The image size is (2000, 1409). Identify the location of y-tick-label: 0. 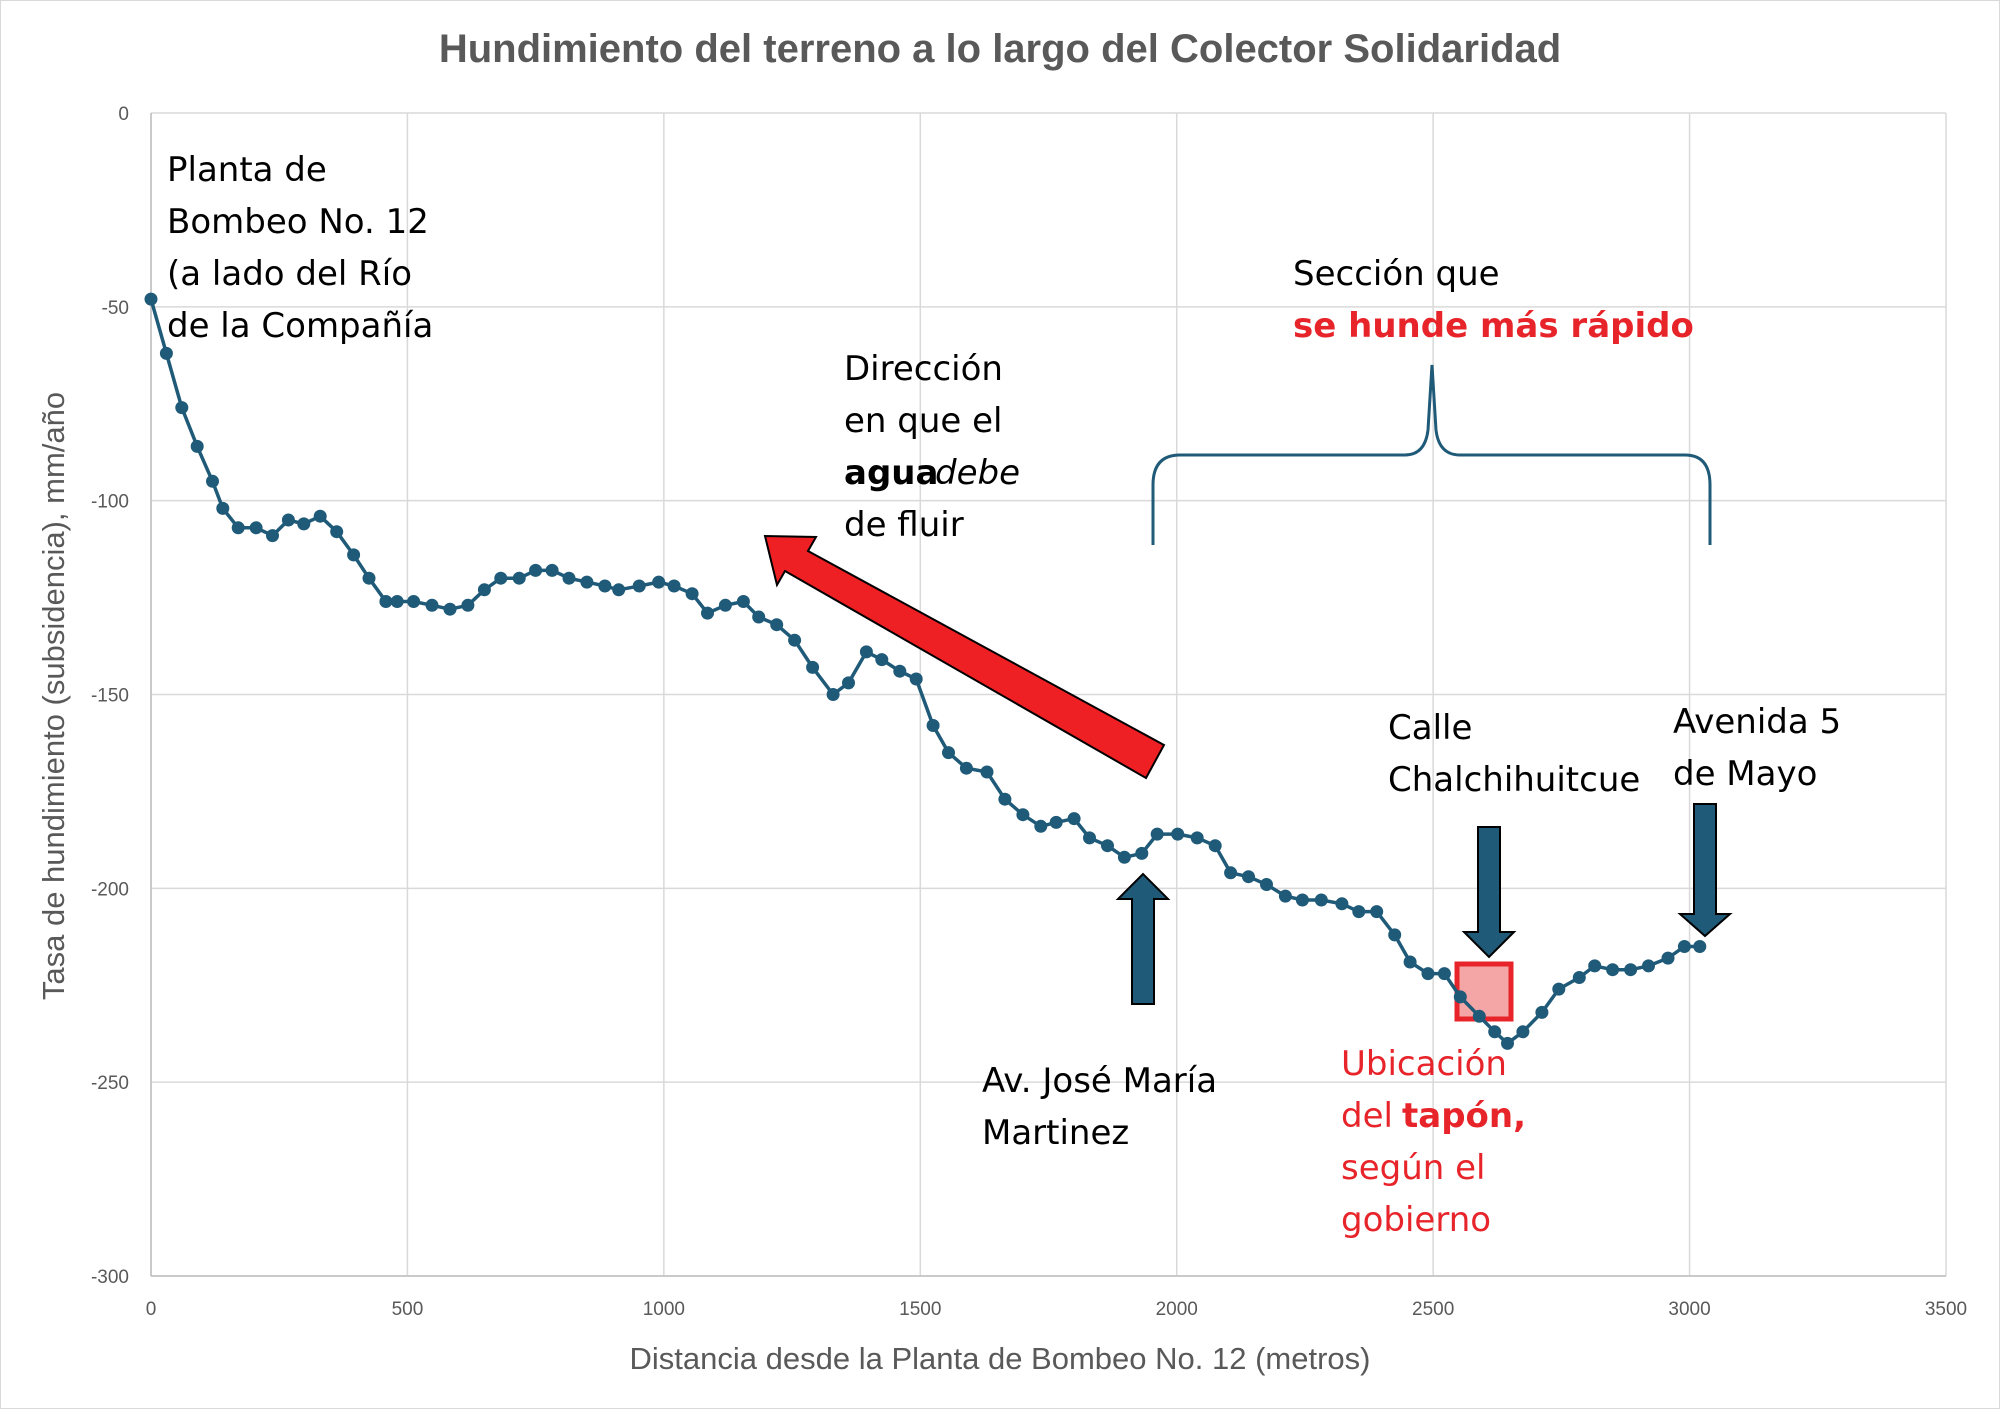
(123, 114).